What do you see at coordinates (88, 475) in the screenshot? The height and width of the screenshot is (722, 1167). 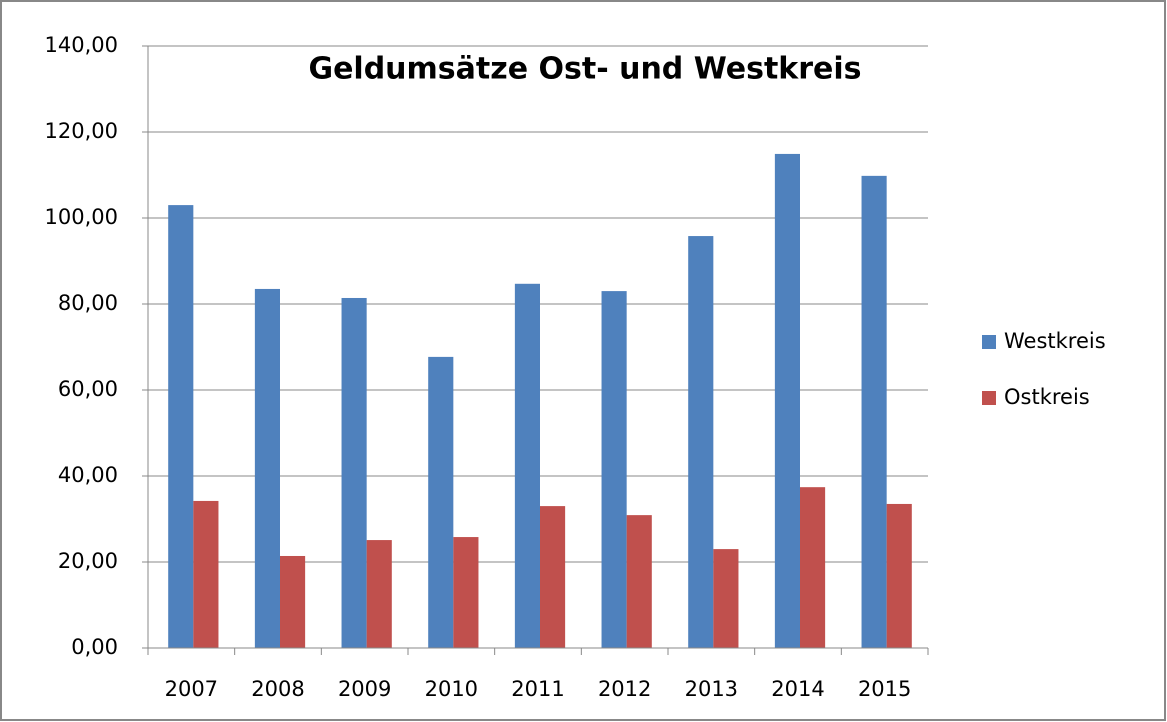 I see `y-tick-label: 40,00` at bounding box center [88, 475].